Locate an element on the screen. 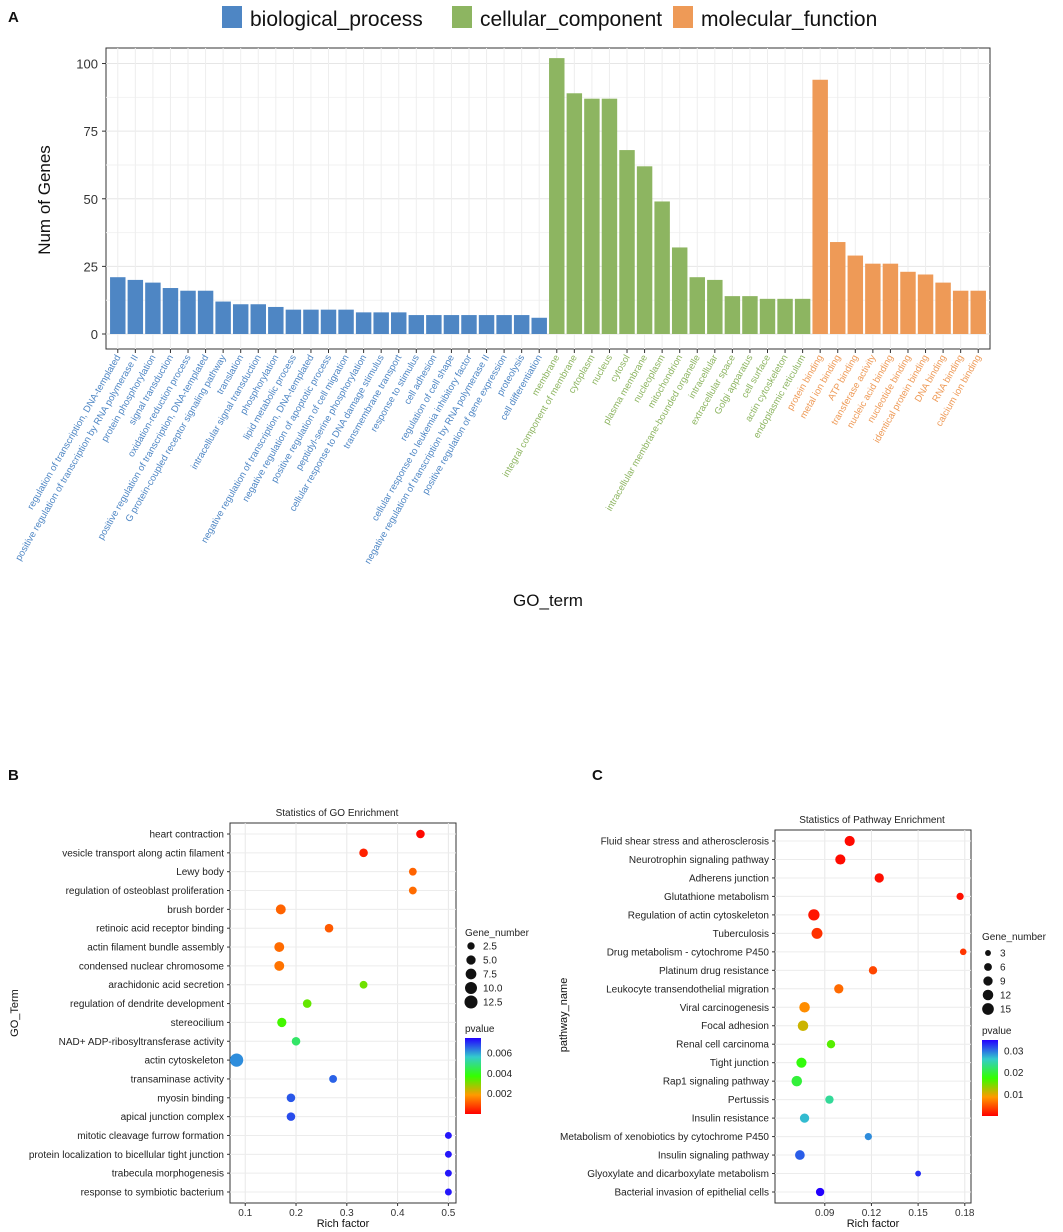 Image resolution: width=1063 pixels, height=1232 pixels. y-term-label: trabecula morphogenesis is located at coordinates (168, 1174).